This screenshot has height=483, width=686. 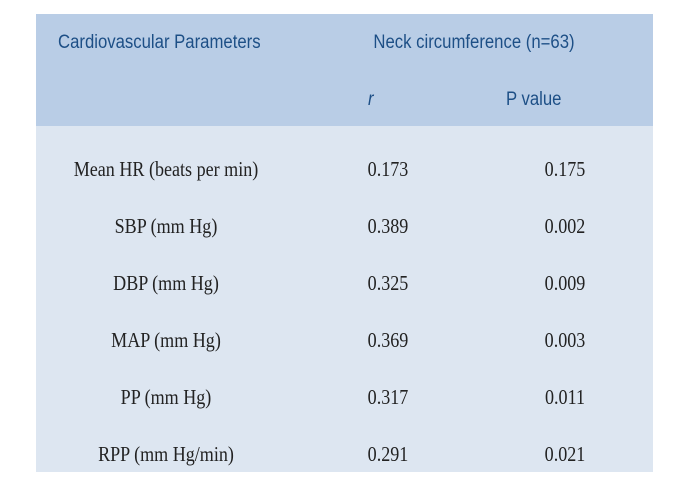 What do you see at coordinates (344, 397) in the screenshot?
I see `table-row: PP (mm Hg) 0.317 0.011` at bounding box center [344, 397].